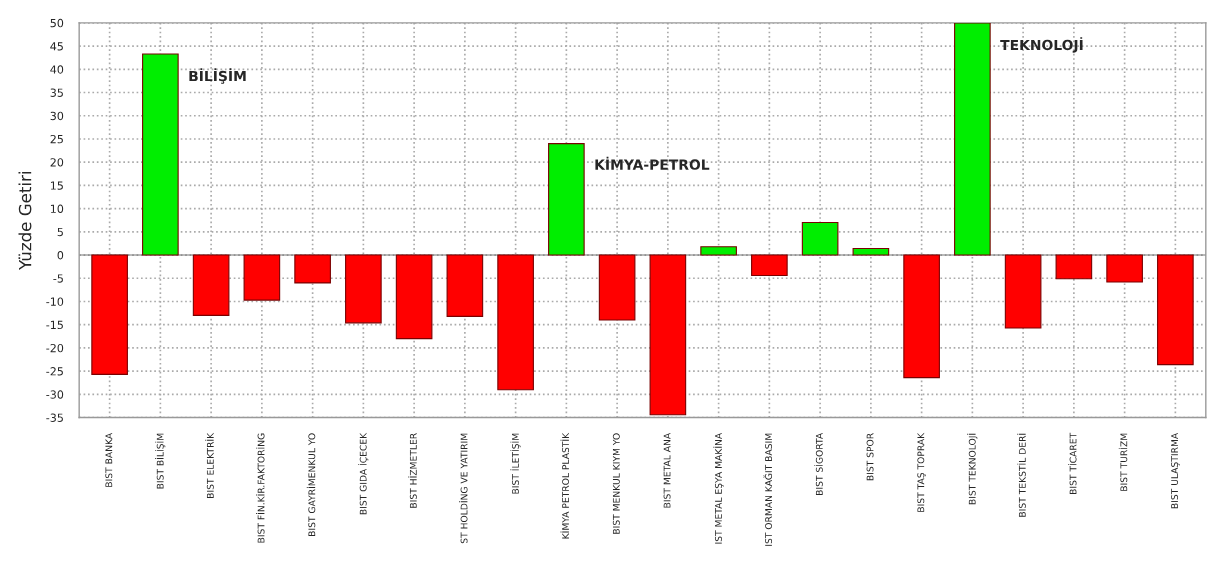 The width and height of the screenshot is (1218, 572). Describe the element at coordinates (25, 221) in the screenshot. I see `y-axis-title: Yüzde Getiri` at that location.